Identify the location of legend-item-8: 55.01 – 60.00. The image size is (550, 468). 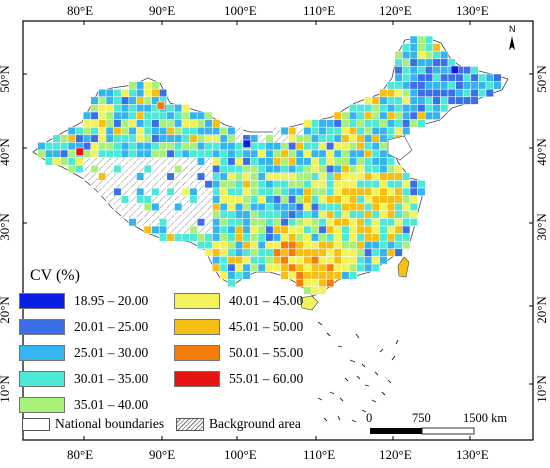
(238, 379).